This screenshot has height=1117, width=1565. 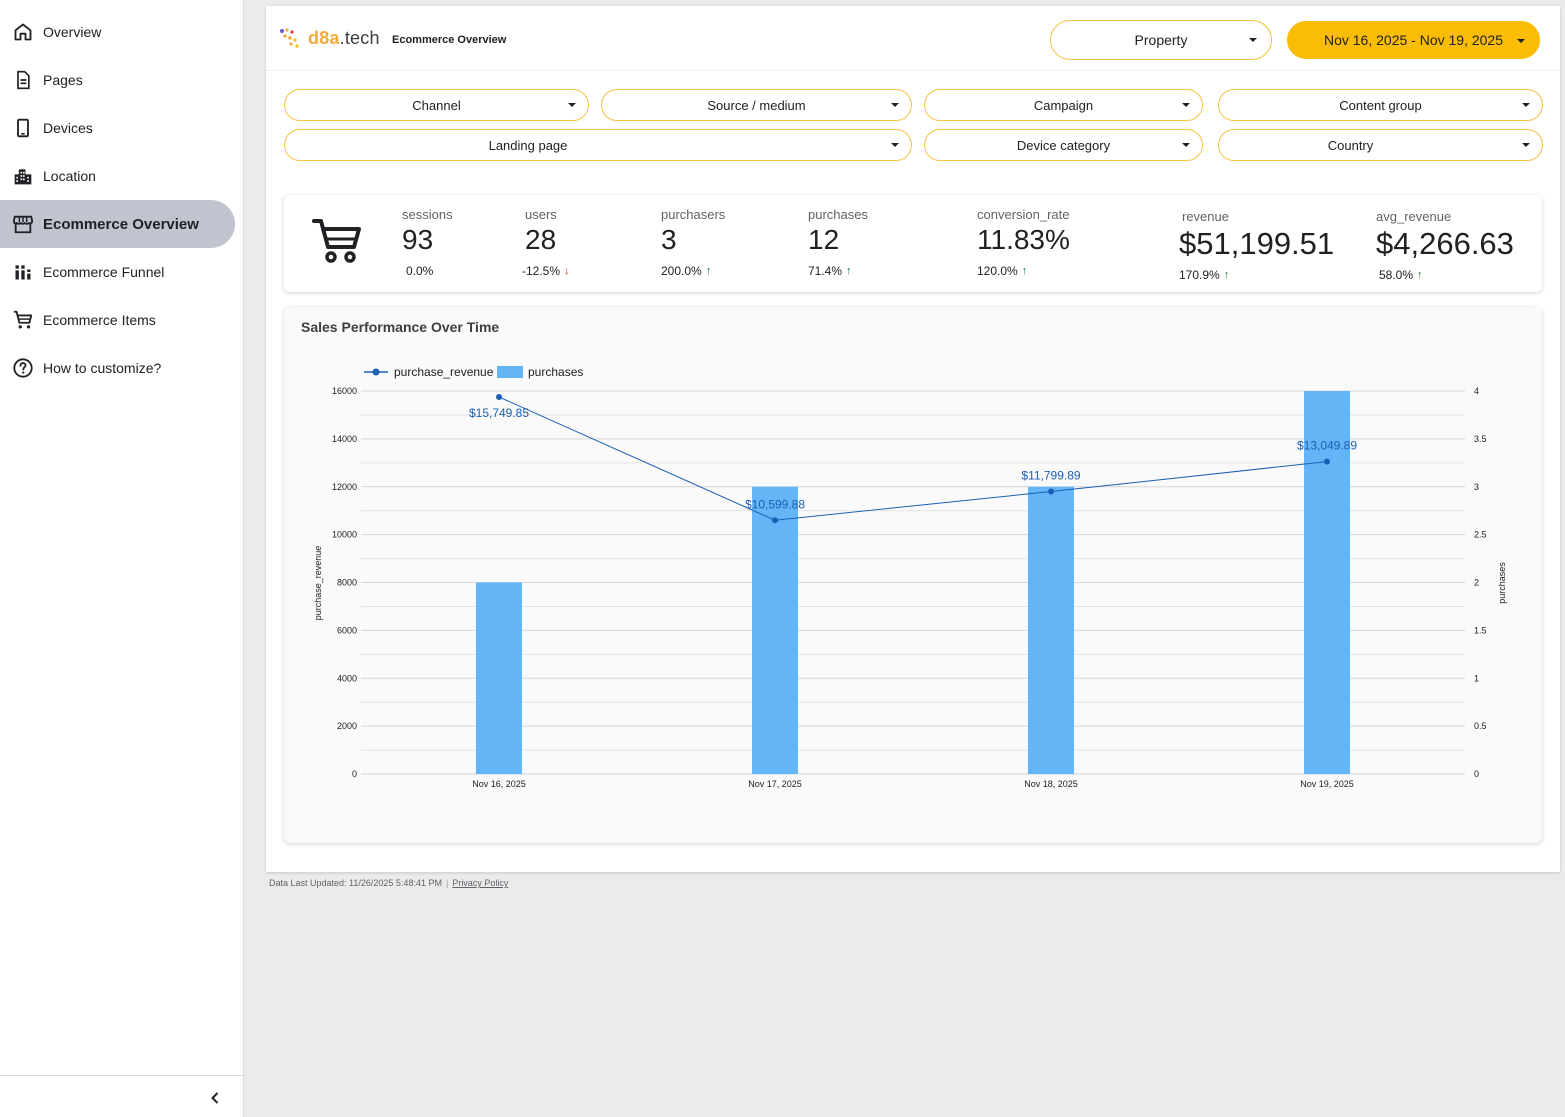 What do you see at coordinates (1476, 774) in the screenshot?
I see `y2-tick-label: 0` at bounding box center [1476, 774].